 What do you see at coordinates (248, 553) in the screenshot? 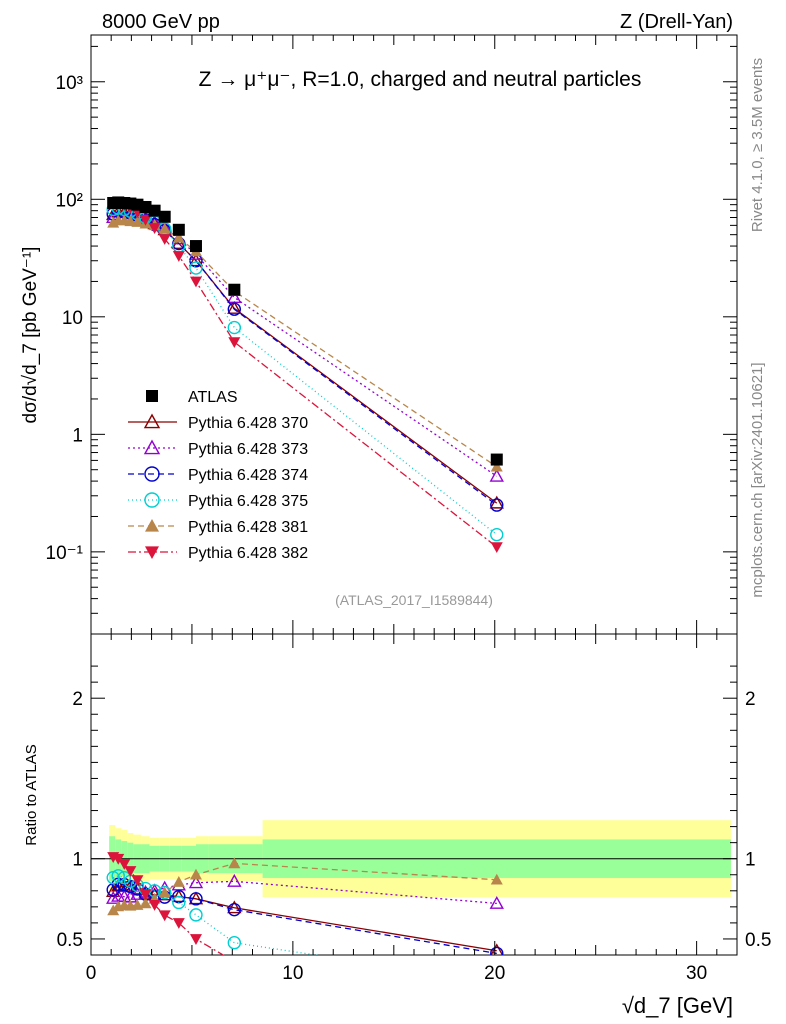
I see `legend-label-pythia-6-428-382: Pythia 6.428 382` at bounding box center [248, 553].